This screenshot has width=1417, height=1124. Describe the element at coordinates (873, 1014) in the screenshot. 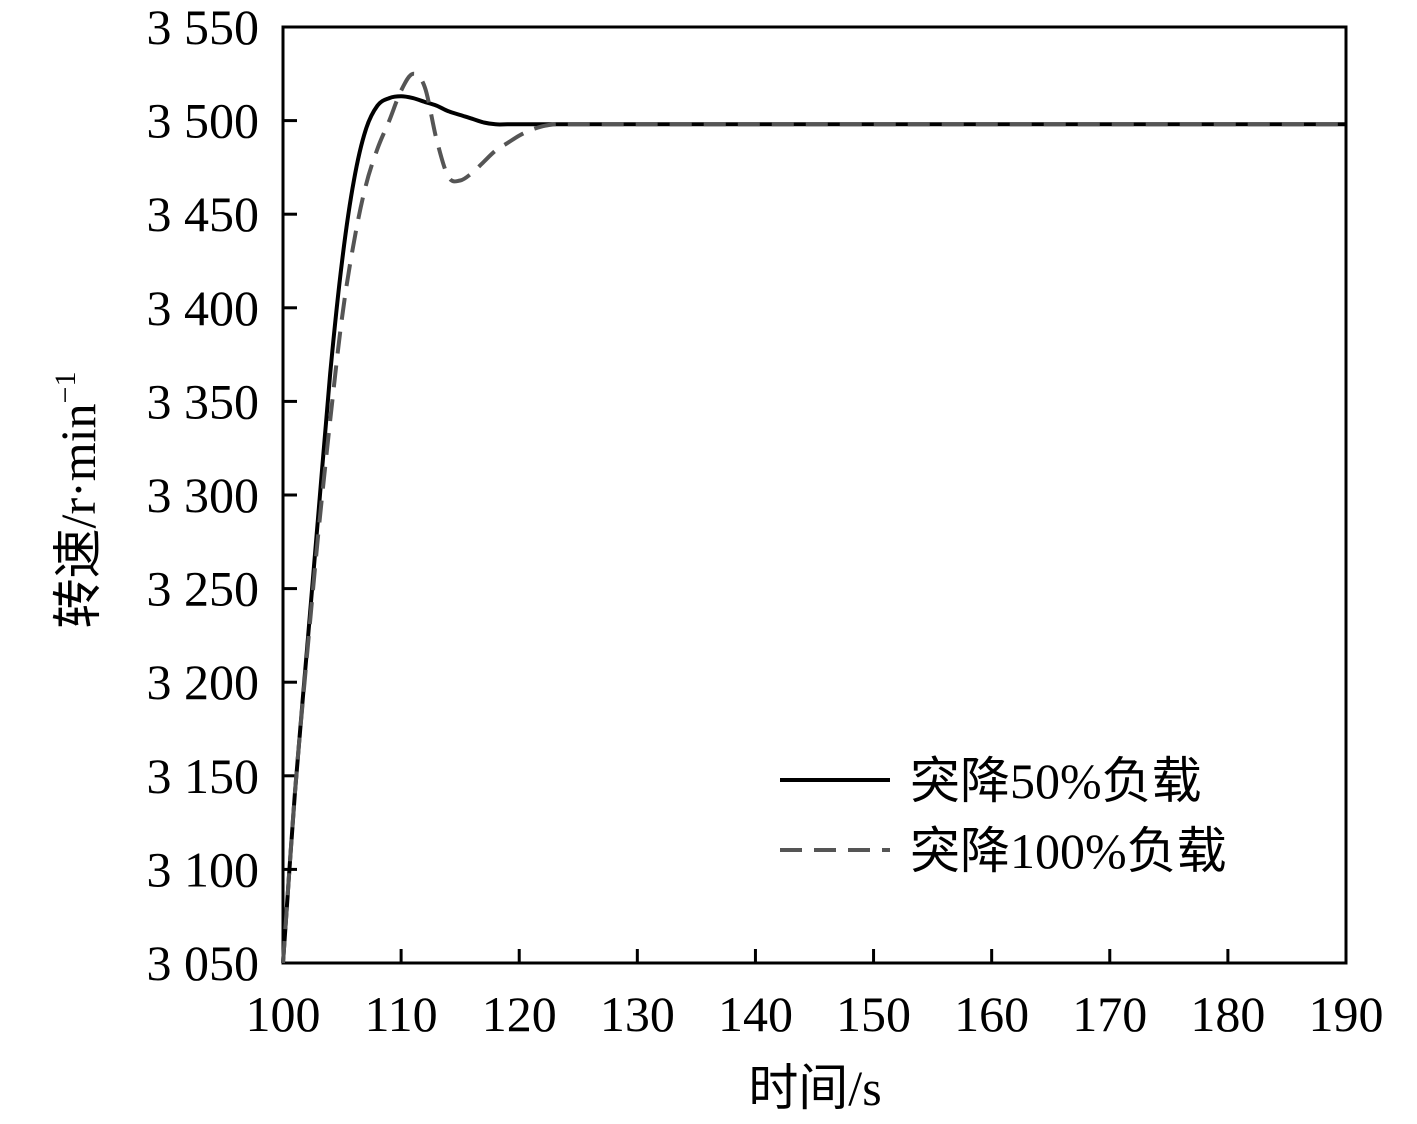

I see `x-tick-label: 150` at that location.